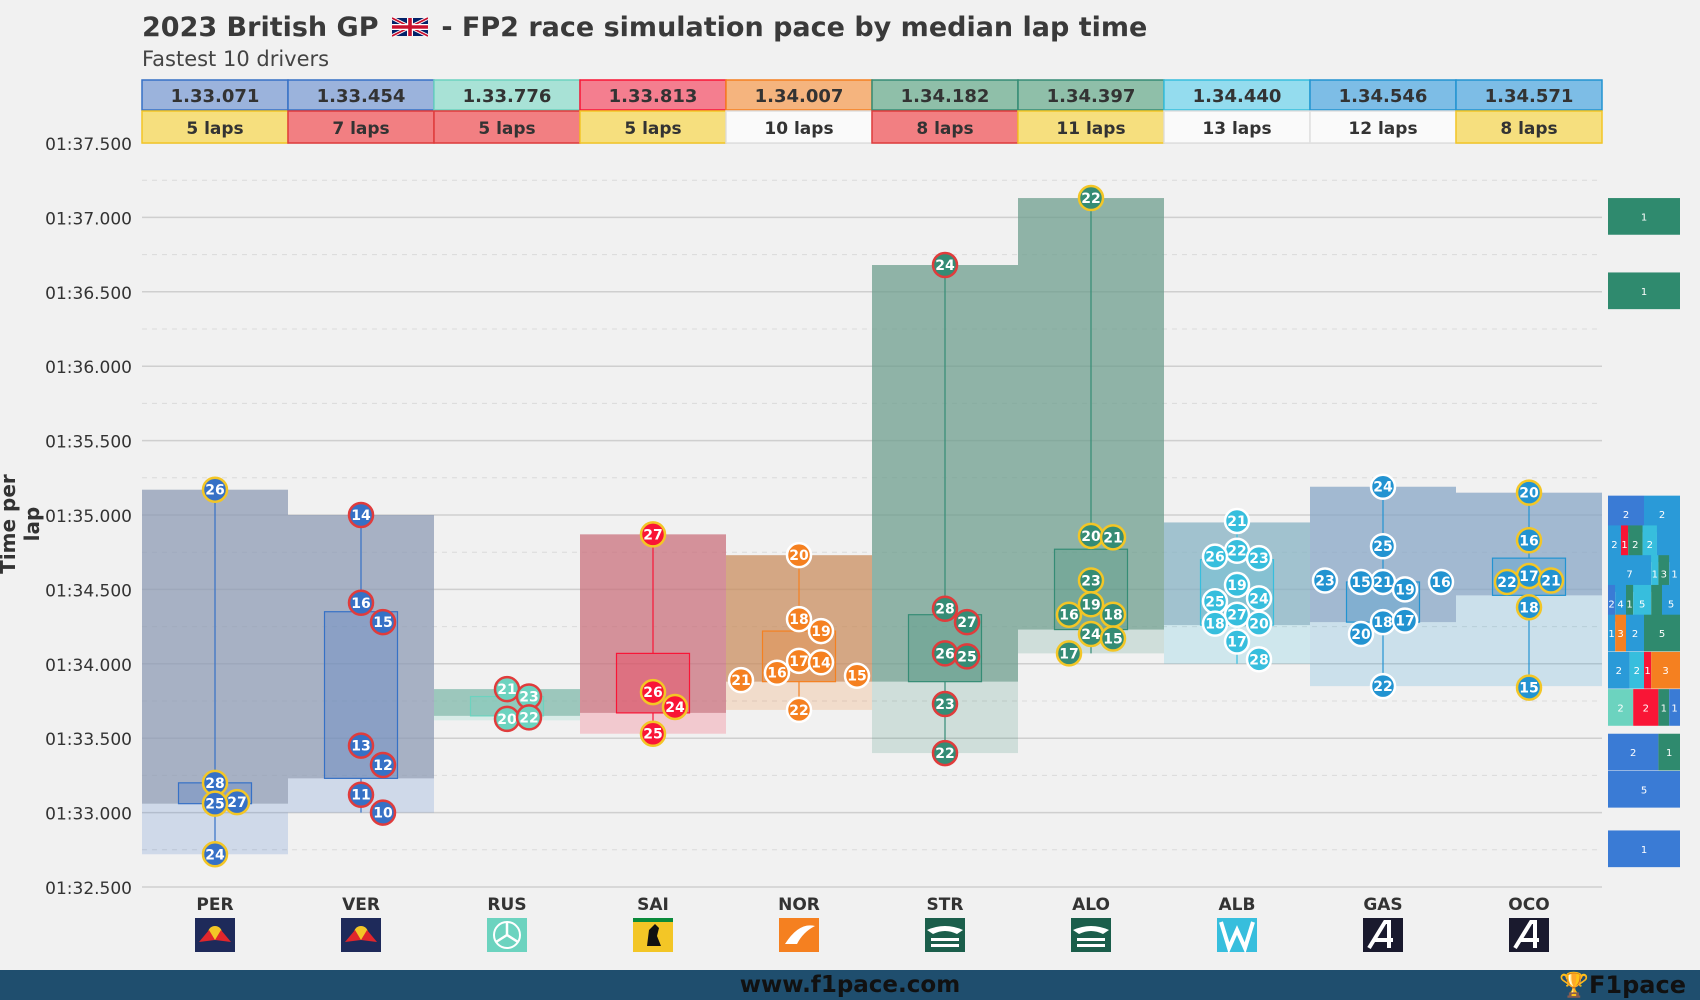 The height and width of the screenshot is (1000, 1700). I want to click on x-tick-label: ALB, so click(1237, 905).